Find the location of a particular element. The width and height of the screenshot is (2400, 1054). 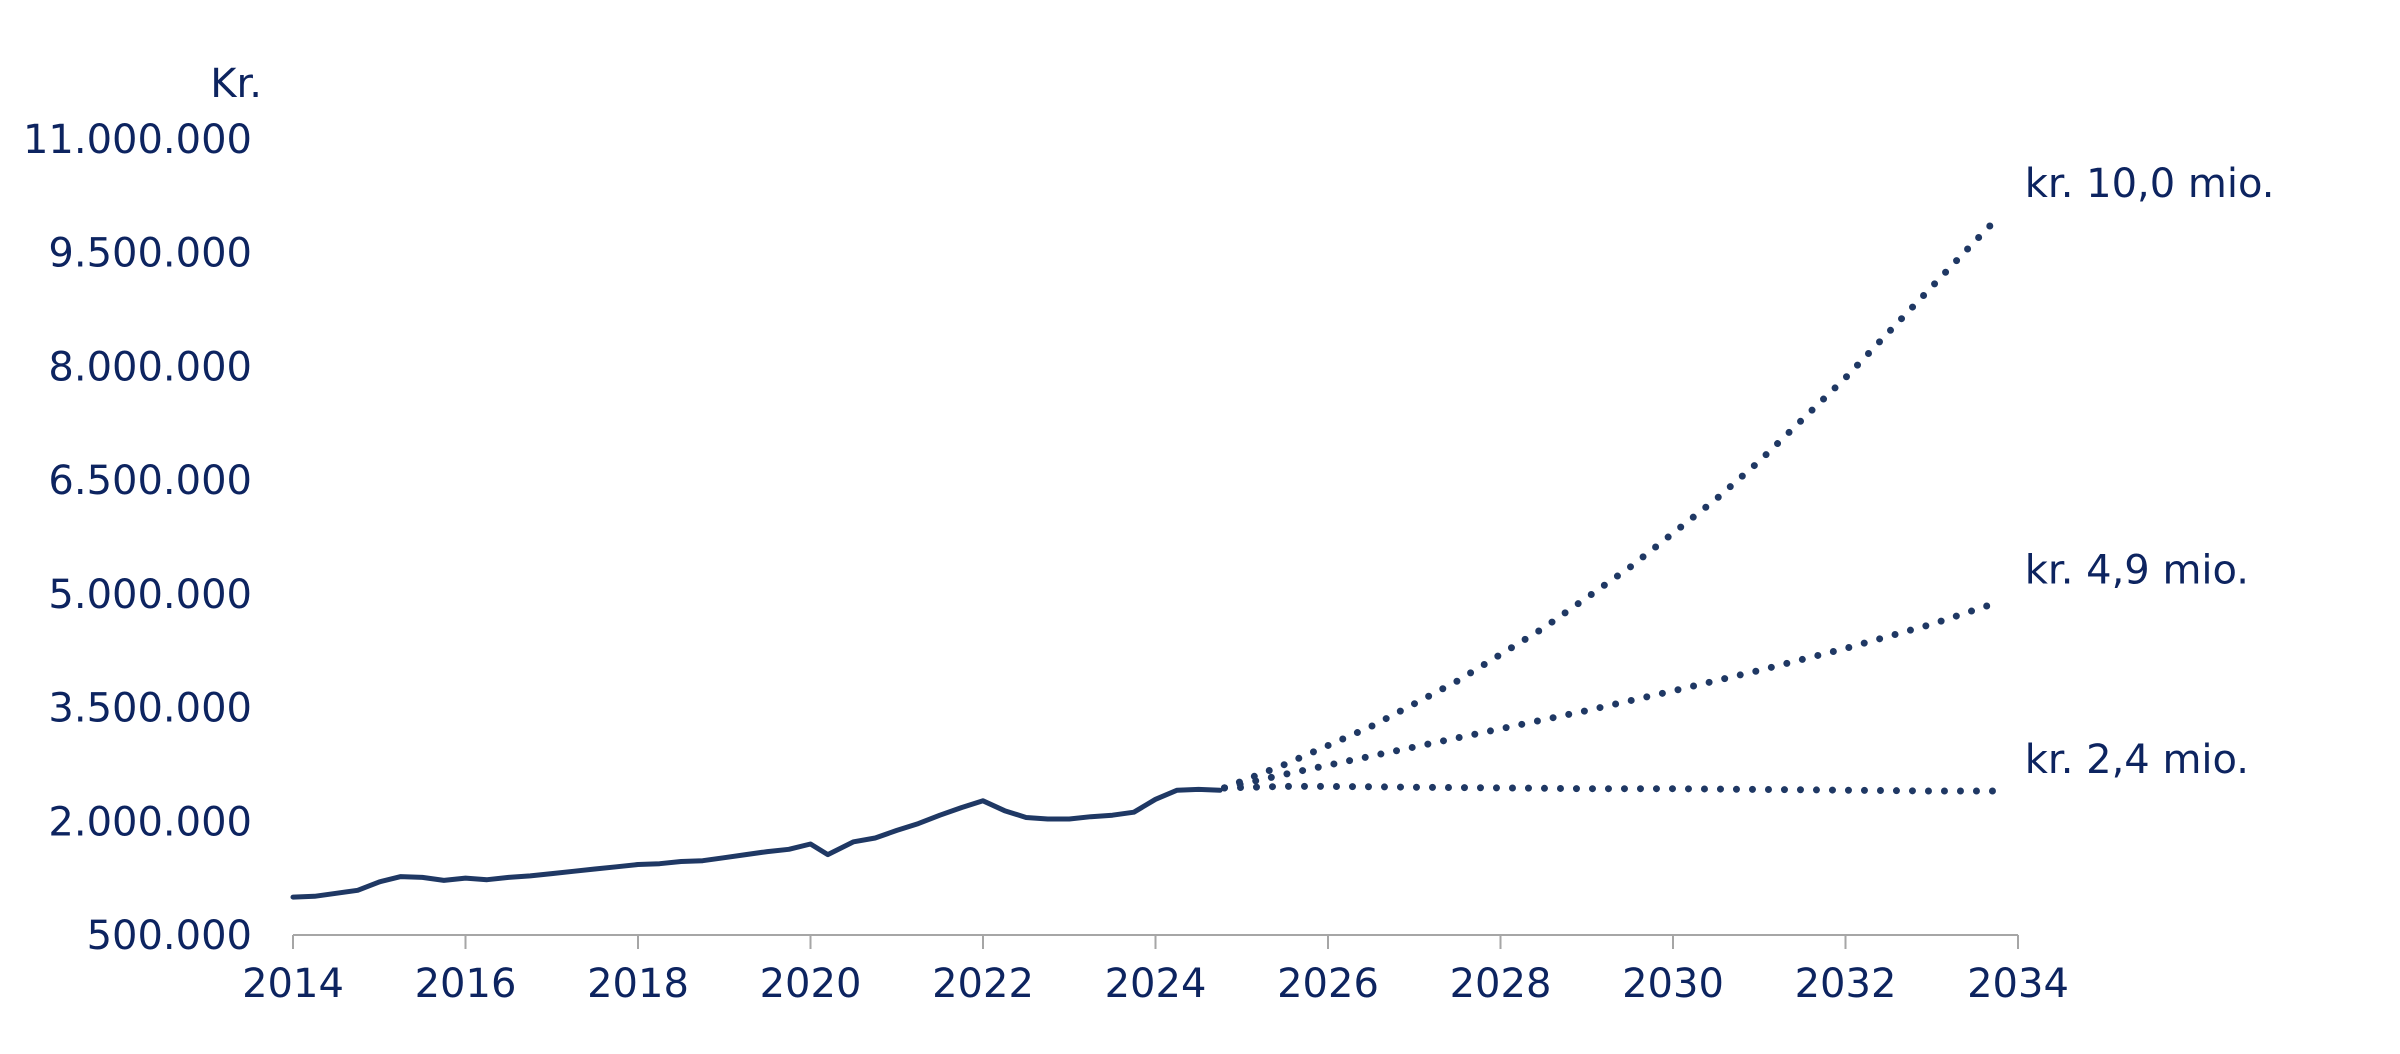

y-tick-label: 5.000.000 is located at coordinates (150, 595).